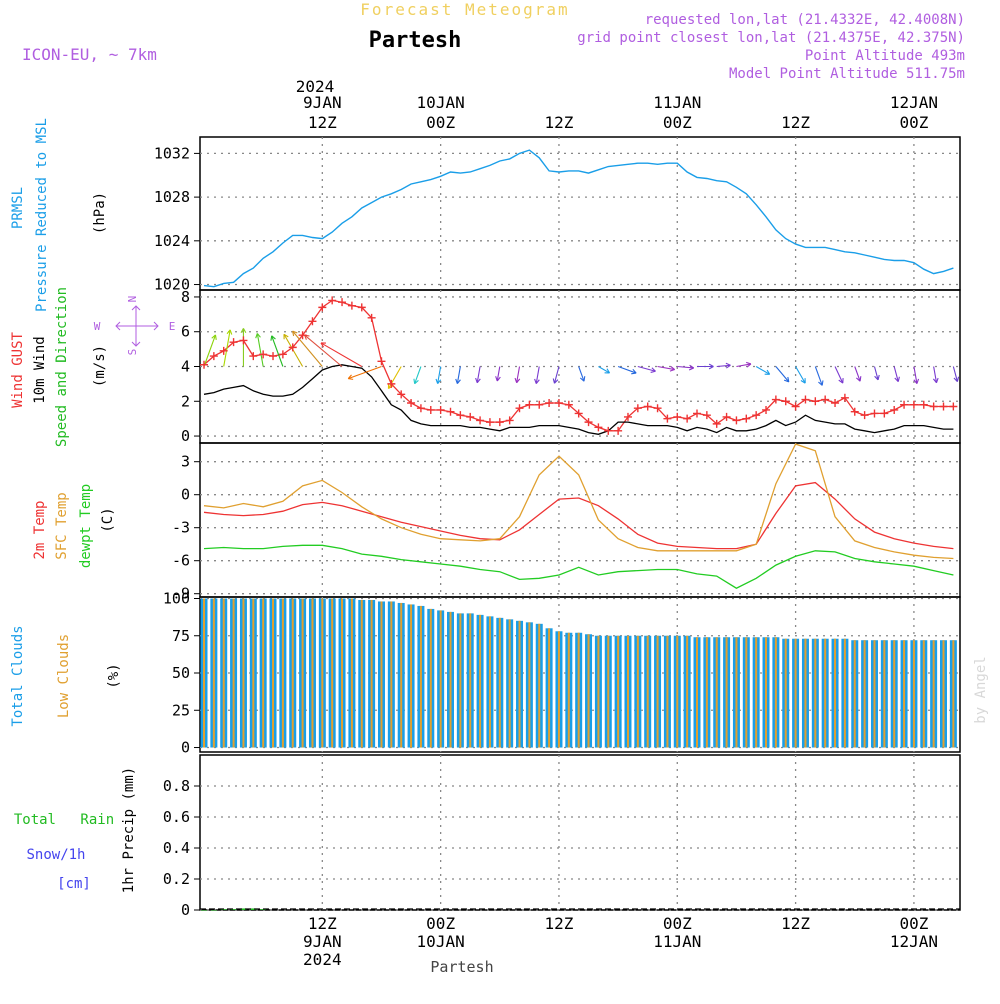 The image size is (1000, 1004). What do you see at coordinates (580, 909) in the screenshot?
I see `precip-bars` at bounding box center [580, 909].